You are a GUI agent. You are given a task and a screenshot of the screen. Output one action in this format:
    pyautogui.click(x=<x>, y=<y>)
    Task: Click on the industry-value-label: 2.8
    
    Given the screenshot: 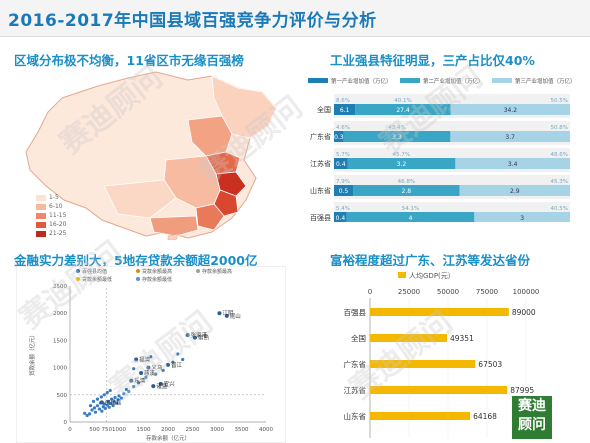 What is the action you would take?
    pyautogui.click(x=407, y=191)
    